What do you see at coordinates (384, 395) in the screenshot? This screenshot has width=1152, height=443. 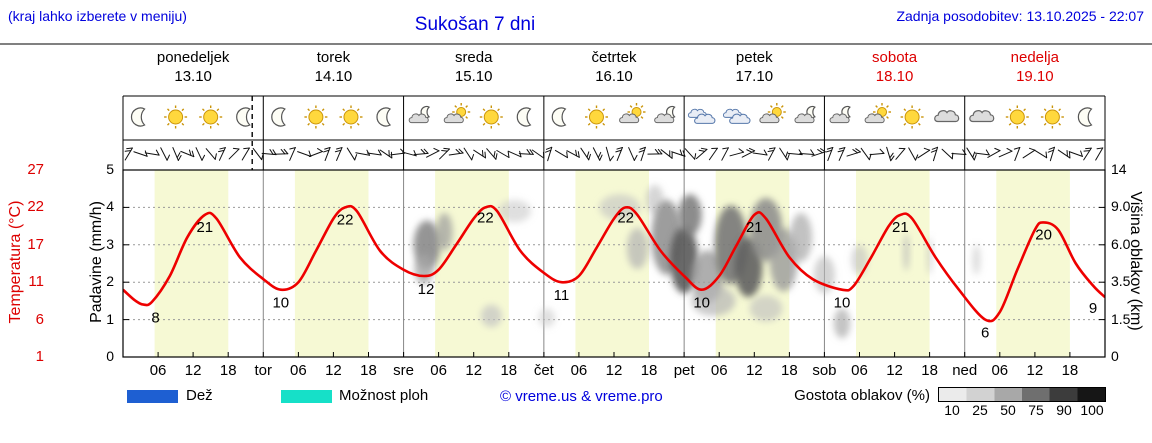 I see `showers-legend-label: Možnost ploh` at bounding box center [384, 395].